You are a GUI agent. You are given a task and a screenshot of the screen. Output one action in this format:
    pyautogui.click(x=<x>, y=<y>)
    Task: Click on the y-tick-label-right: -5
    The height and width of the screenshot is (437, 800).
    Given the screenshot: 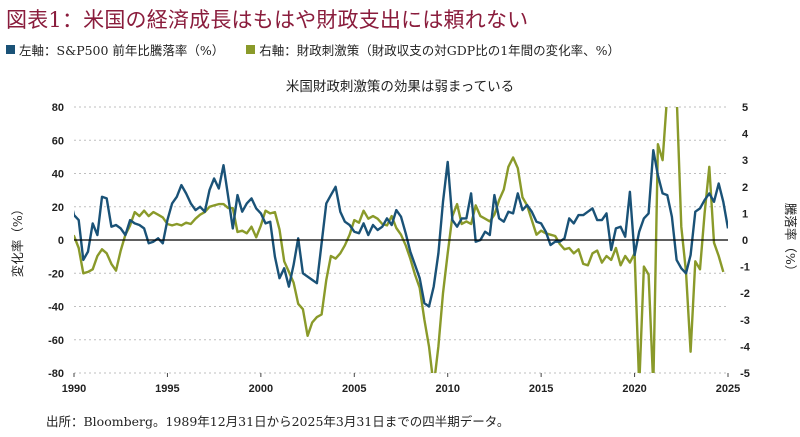 What is the action you would take?
    pyautogui.click(x=745, y=374)
    